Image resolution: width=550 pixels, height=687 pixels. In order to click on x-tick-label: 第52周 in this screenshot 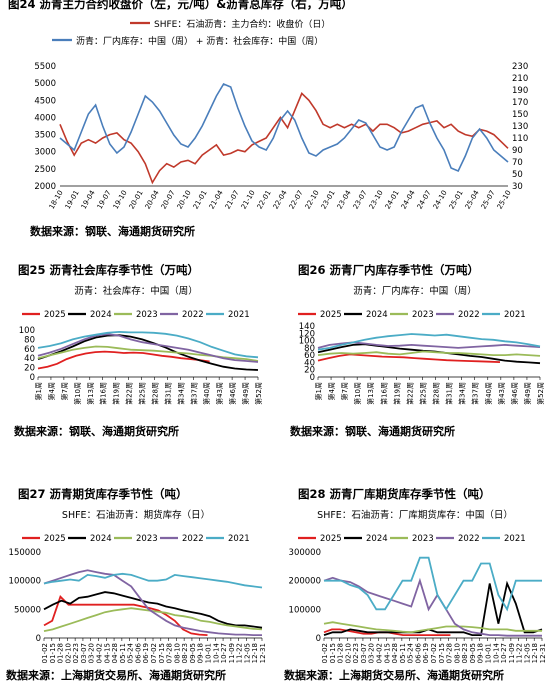, I will do `click(540, 393)`.